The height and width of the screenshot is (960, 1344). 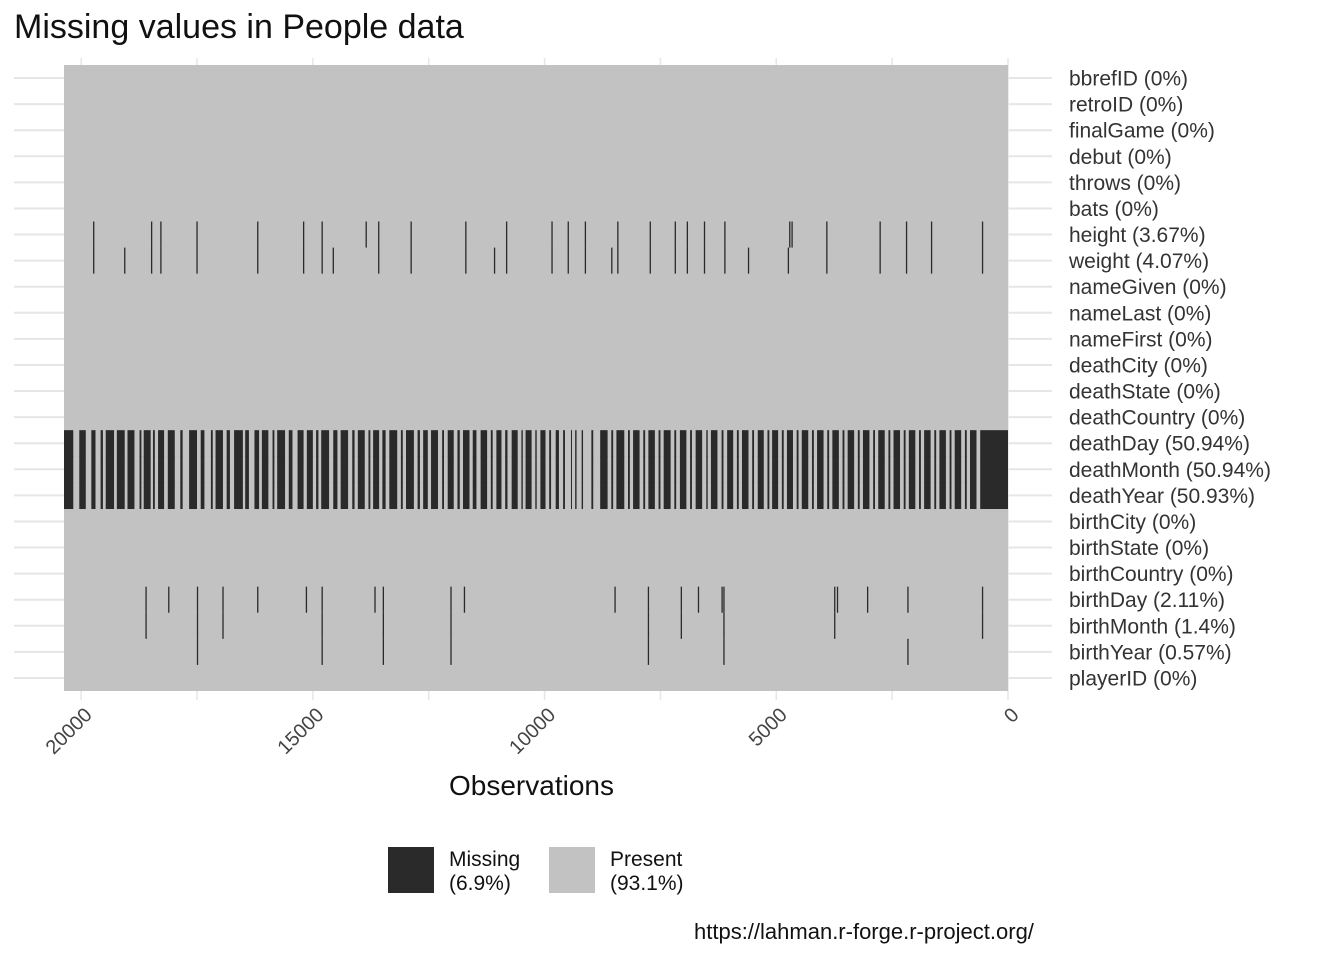 I want to click on variable-label: nameLast (0%), so click(x=1140, y=313).